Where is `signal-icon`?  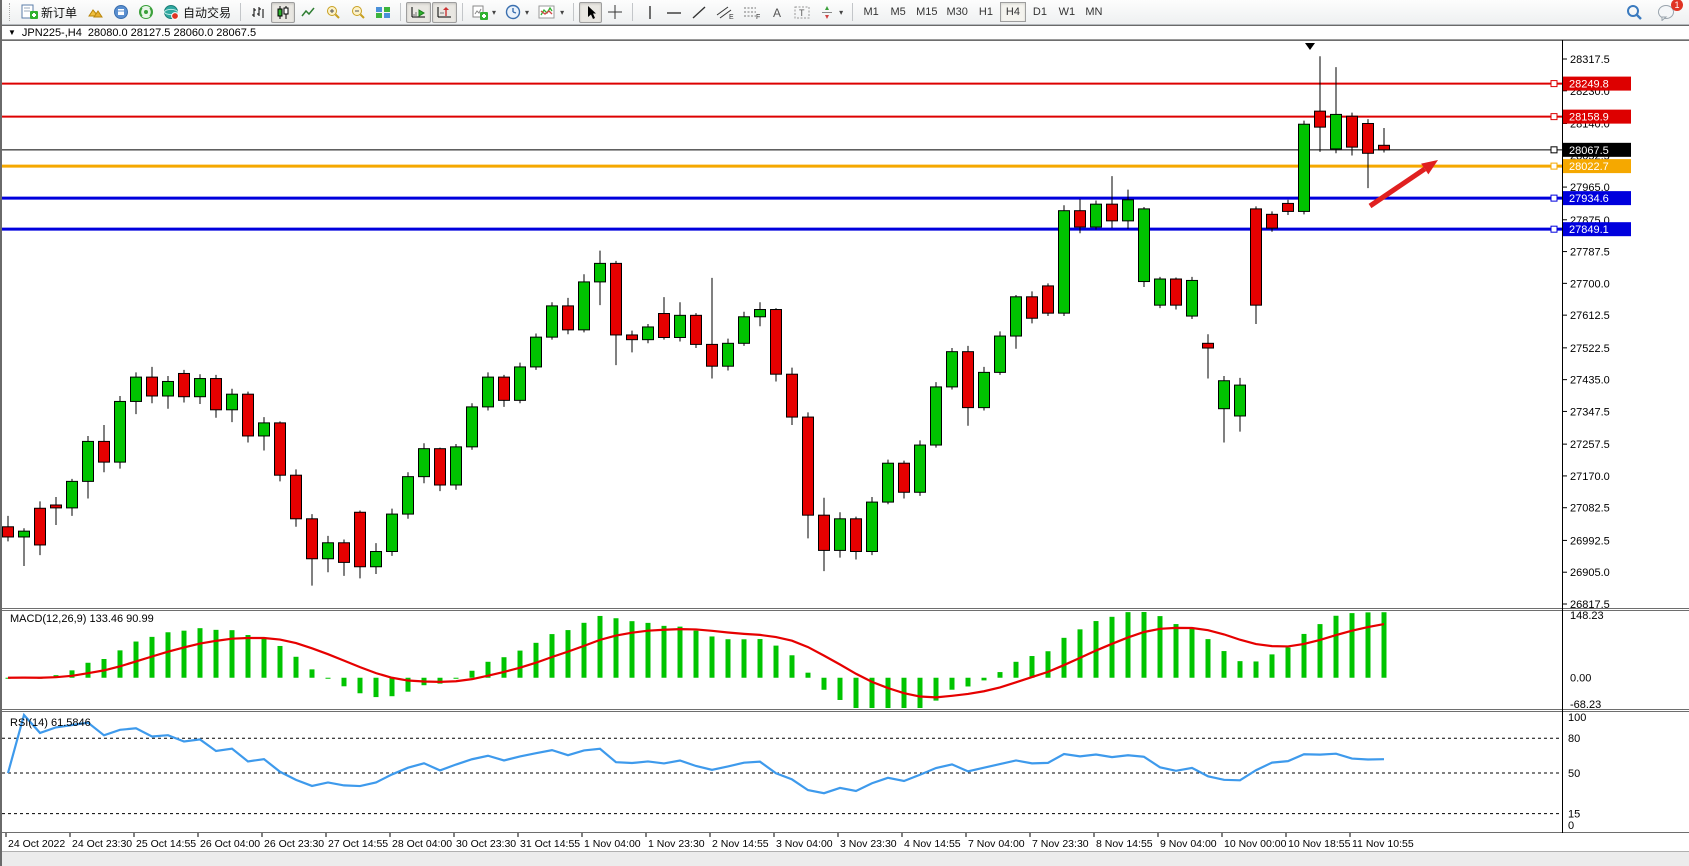
signal-icon is located at coordinates (146, 12).